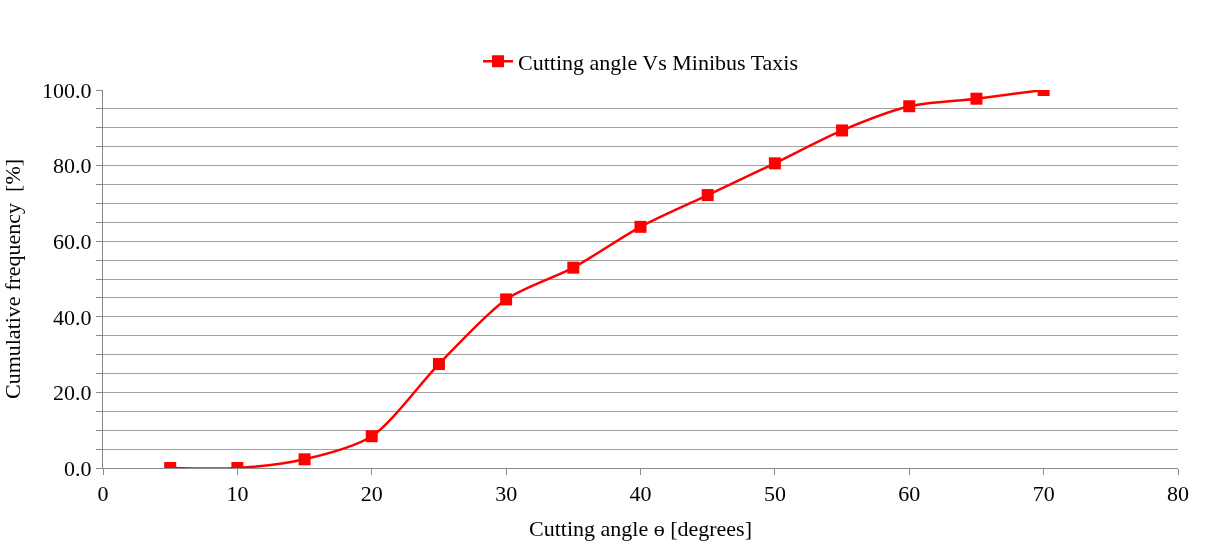 This screenshot has width=1208, height=558. Describe the element at coordinates (237, 494) in the screenshot. I see `x-tick-label: 10` at that location.